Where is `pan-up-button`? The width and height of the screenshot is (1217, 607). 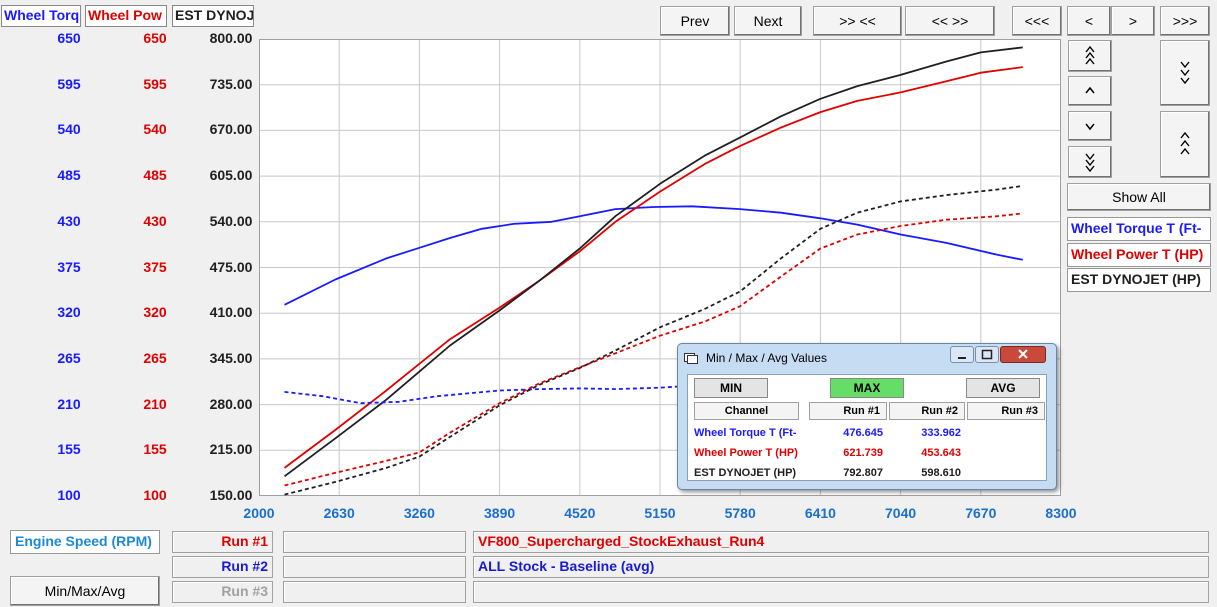 pan-up-button is located at coordinates (1185, 73).